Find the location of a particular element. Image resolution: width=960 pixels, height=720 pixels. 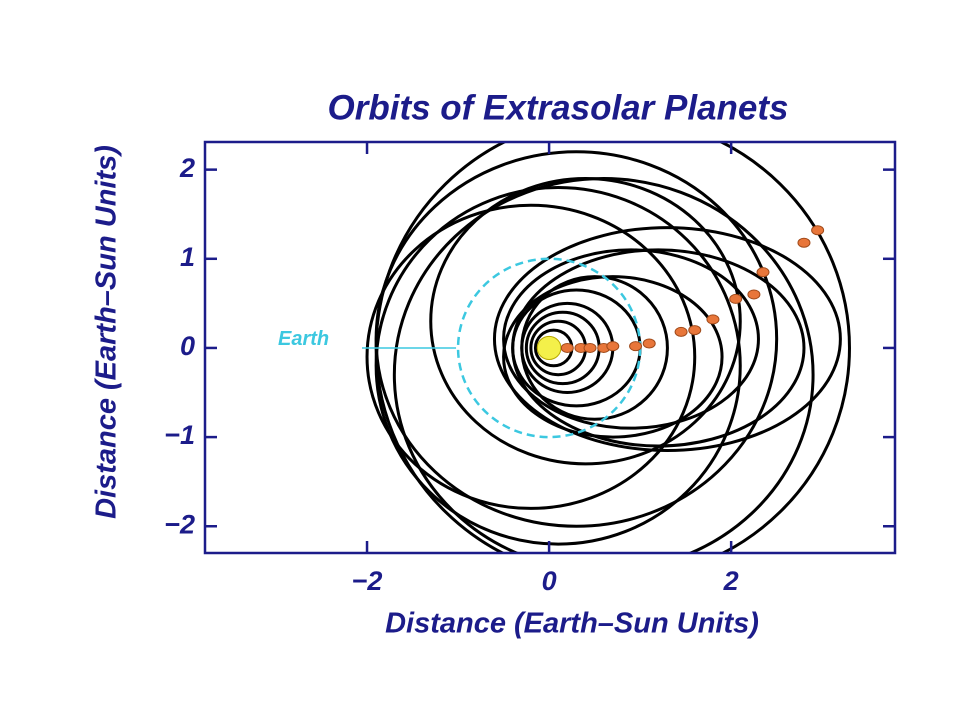

sun is located at coordinates (549, 348).